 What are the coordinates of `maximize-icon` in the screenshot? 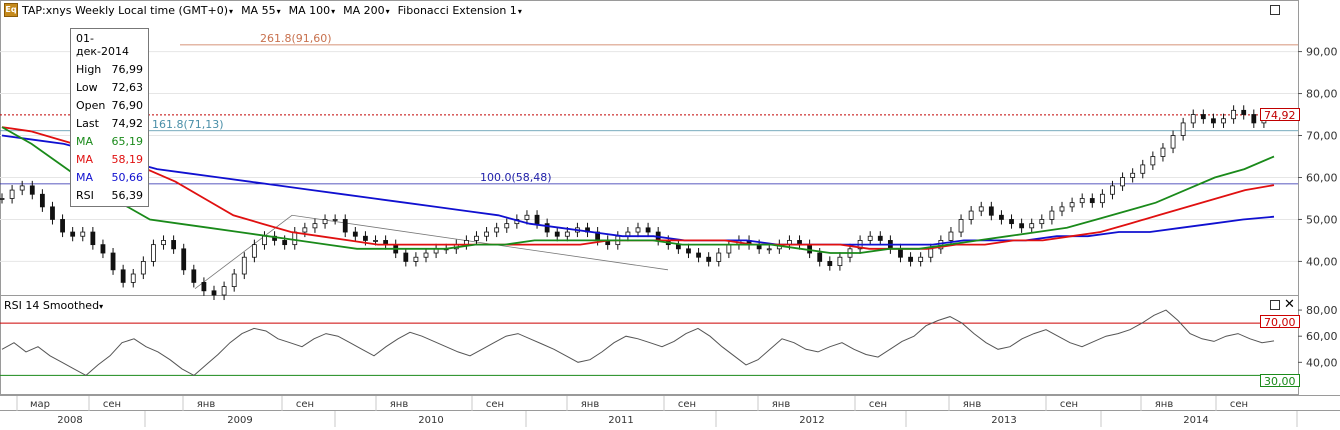 It's located at (1275, 10).